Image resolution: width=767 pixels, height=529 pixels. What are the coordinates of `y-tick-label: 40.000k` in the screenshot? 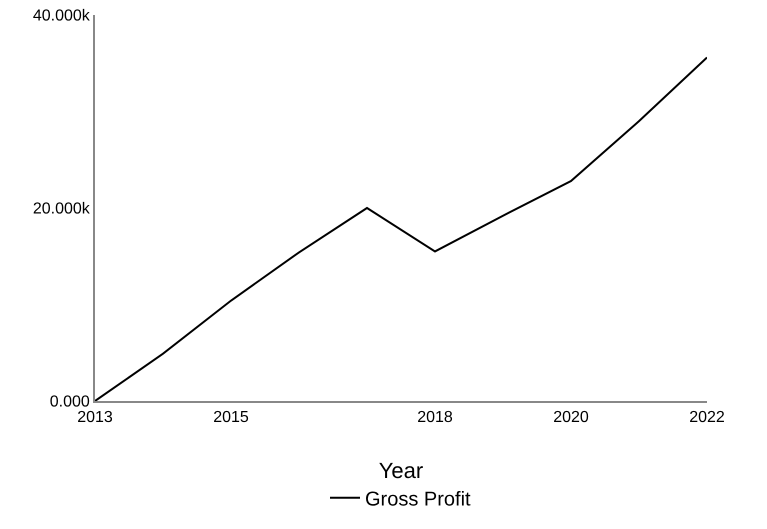 It's located at (61, 16).